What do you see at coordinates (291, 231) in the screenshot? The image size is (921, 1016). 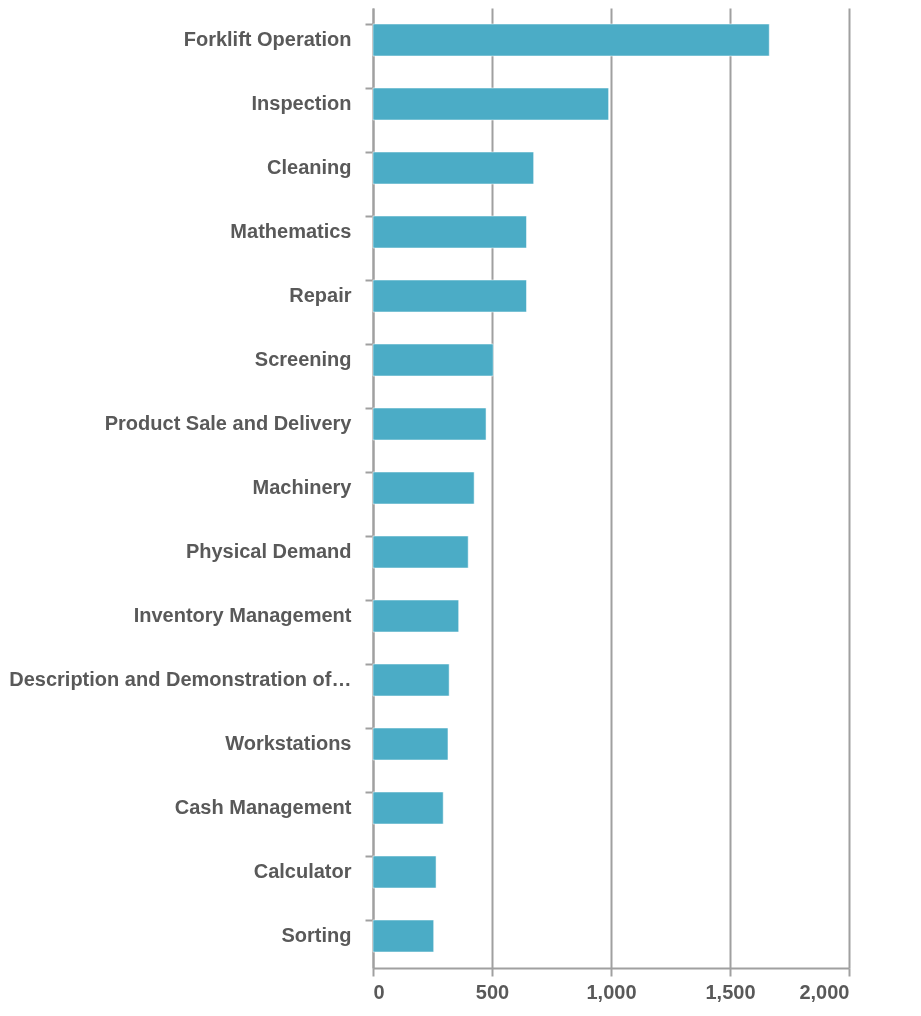 I see `y-tick-label: Mathematics` at bounding box center [291, 231].